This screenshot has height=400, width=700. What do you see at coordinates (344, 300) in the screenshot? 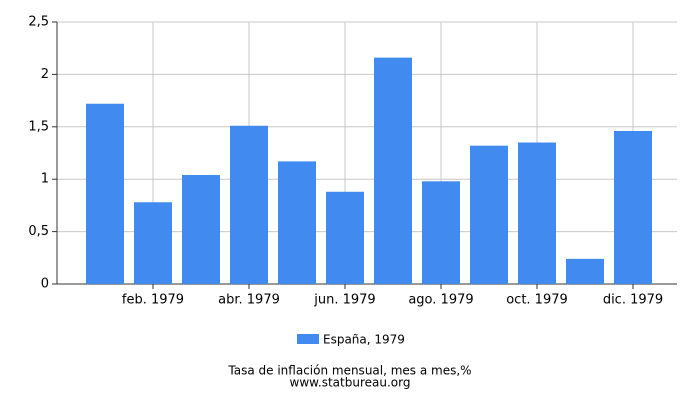
I see `x-tick-label: jun. 1979` at bounding box center [344, 300].